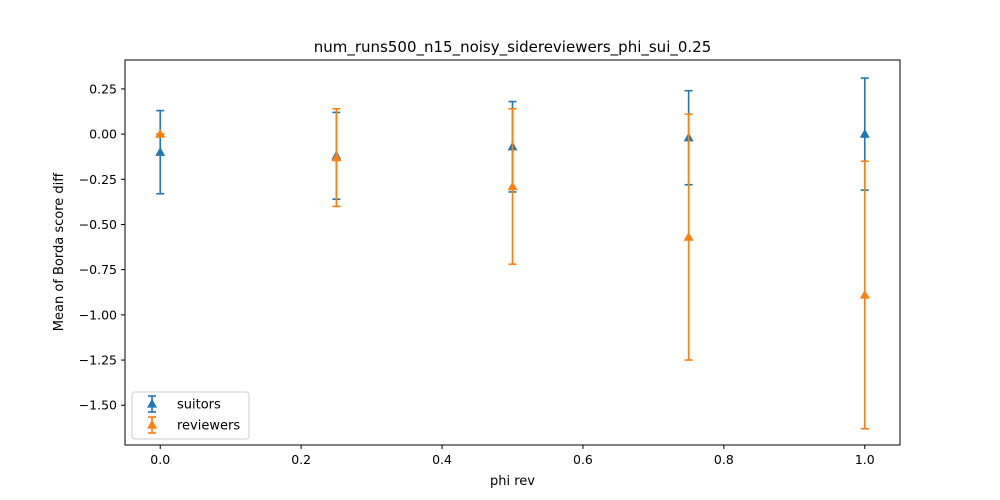  I want to click on x-axis: 0.0 0.2 0.4 0.6 0.8 1.0, so click(512, 456).